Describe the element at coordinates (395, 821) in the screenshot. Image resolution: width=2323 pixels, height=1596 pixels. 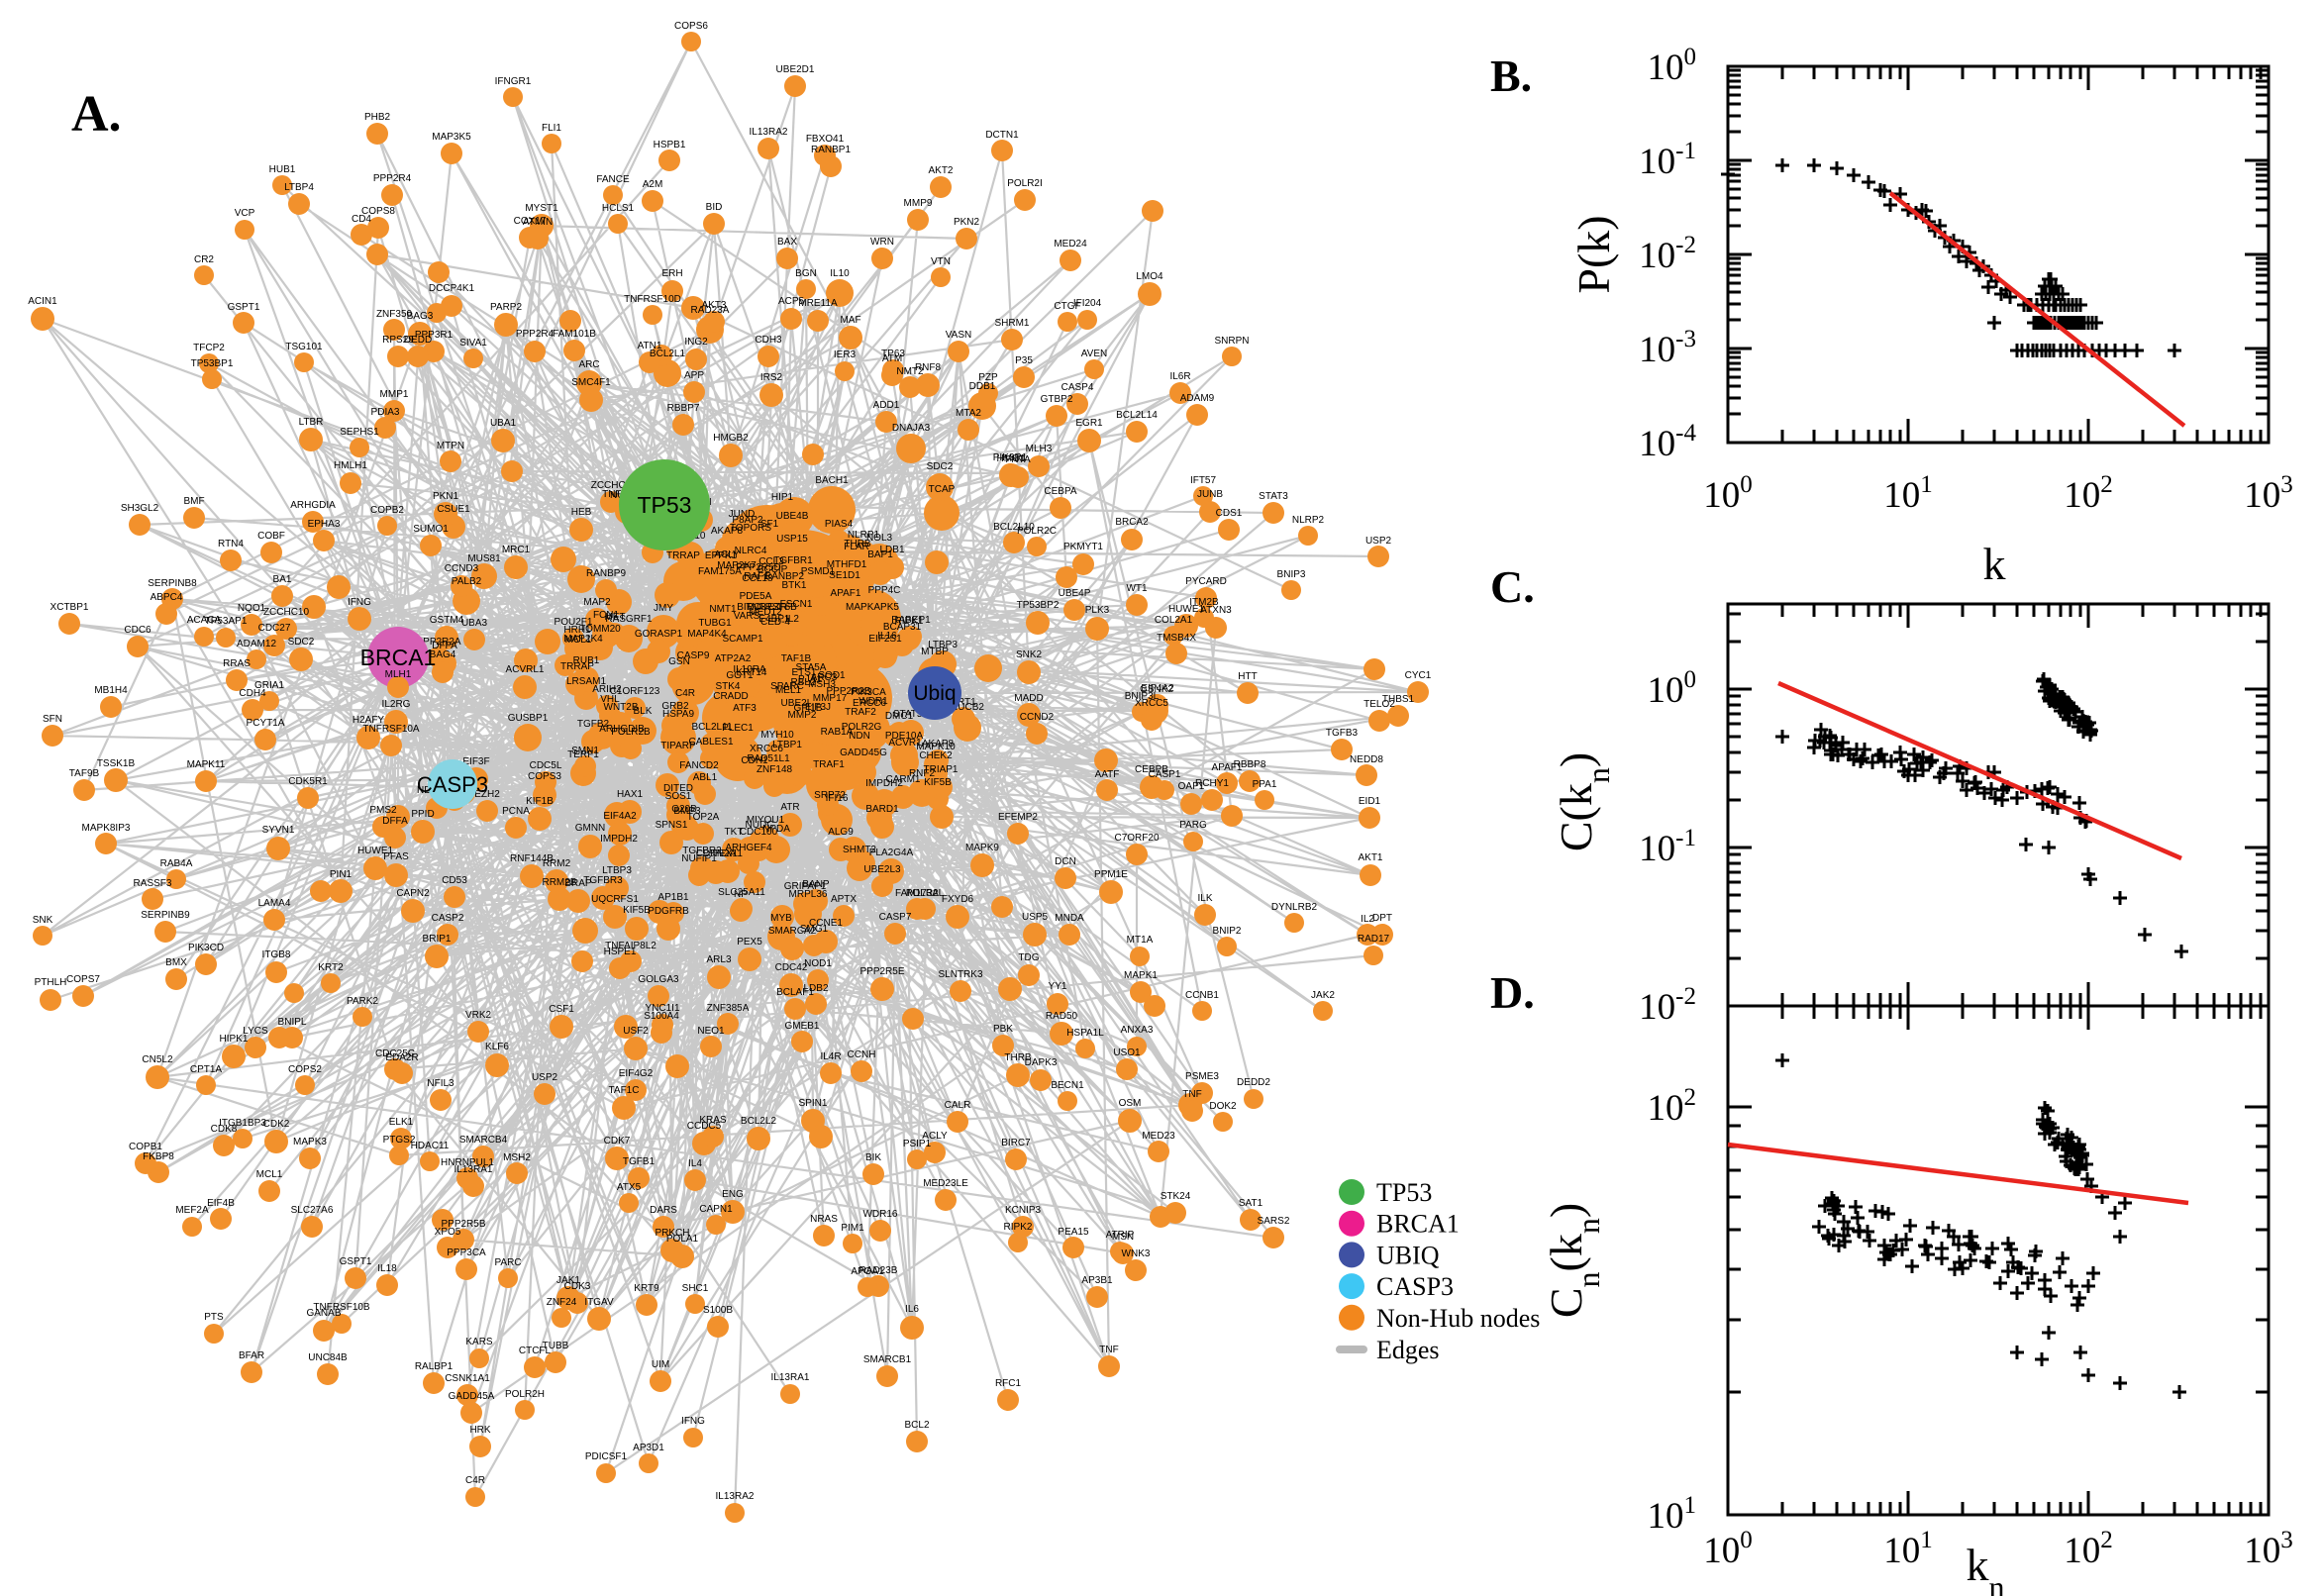
I see `svg-text: DFFA` at that location.